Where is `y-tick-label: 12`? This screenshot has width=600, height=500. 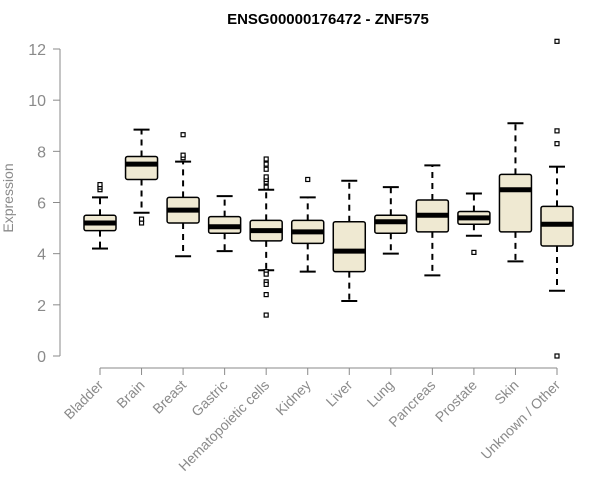
y-tick-label: 12 is located at coordinates (37, 50).